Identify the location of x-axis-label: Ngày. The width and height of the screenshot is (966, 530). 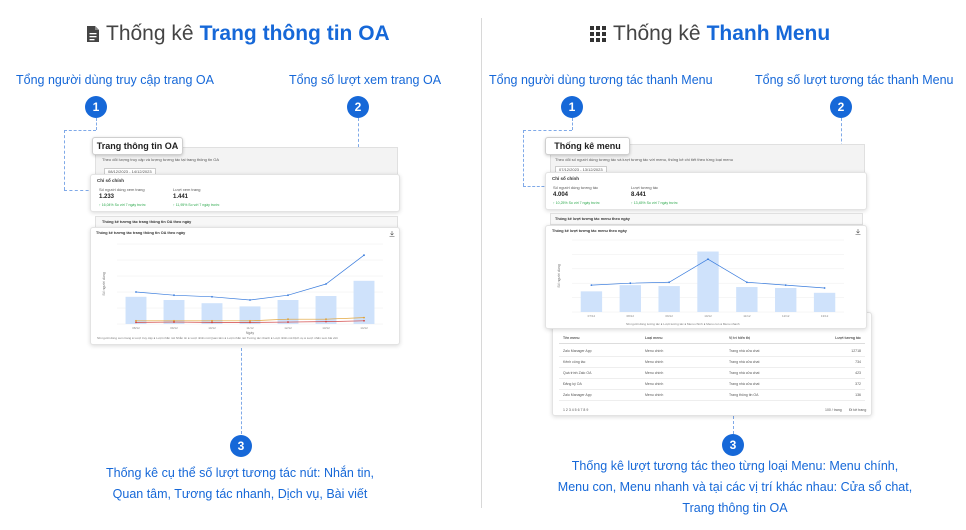
(250, 333).